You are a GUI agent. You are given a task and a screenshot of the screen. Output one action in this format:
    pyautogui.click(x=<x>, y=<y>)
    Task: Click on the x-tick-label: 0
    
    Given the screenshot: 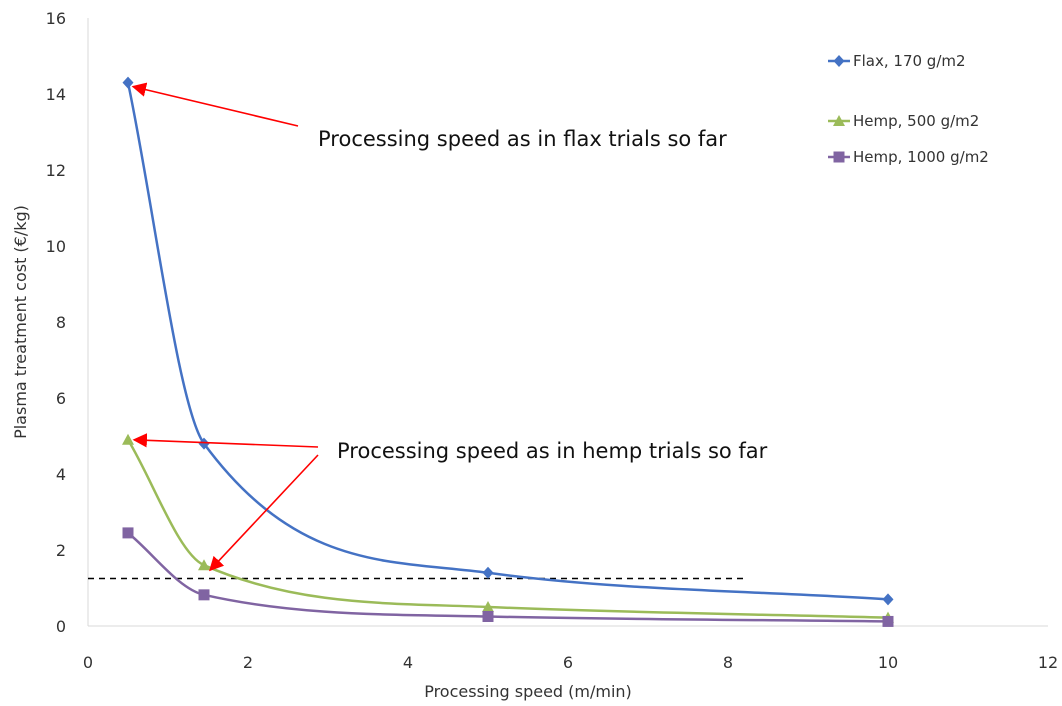 What is the action you would take?
    pyautogui.click(x=88, y=662)
    